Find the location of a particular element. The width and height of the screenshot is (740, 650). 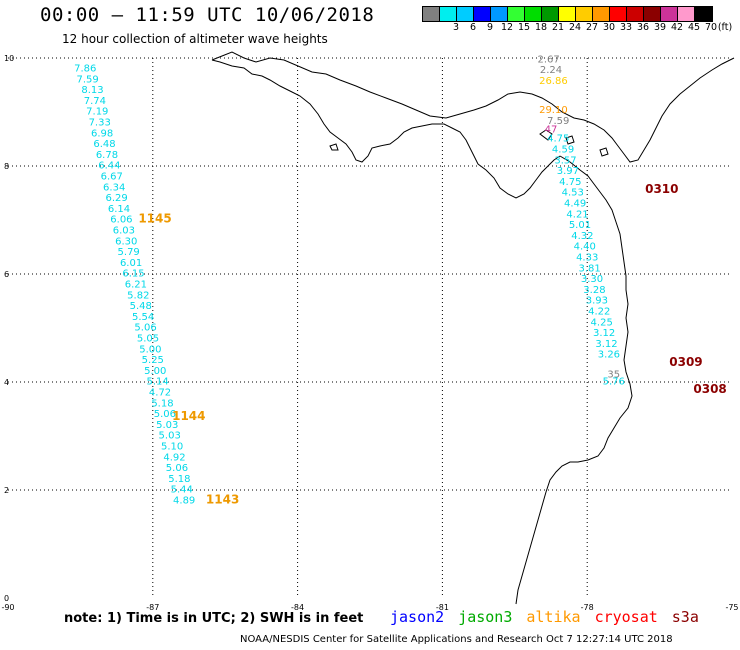

coastline-colombia-pacific is located at coordinates (574, 380).